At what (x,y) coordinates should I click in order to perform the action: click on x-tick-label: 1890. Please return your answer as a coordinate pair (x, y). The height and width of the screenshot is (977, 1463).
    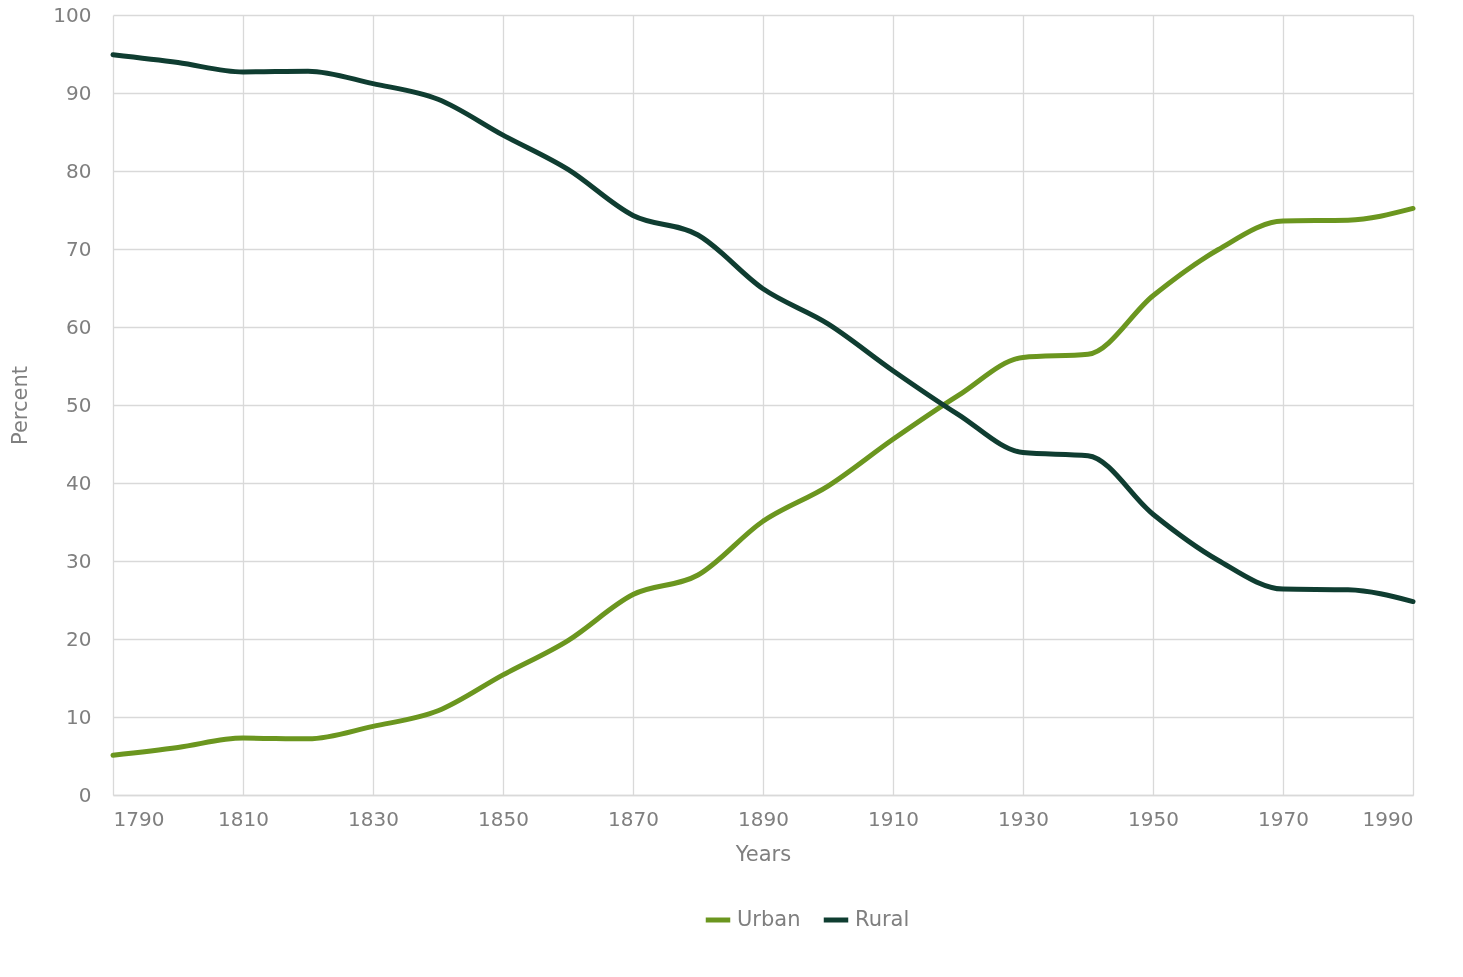
    Looking at the image, I should click on (763, 818).